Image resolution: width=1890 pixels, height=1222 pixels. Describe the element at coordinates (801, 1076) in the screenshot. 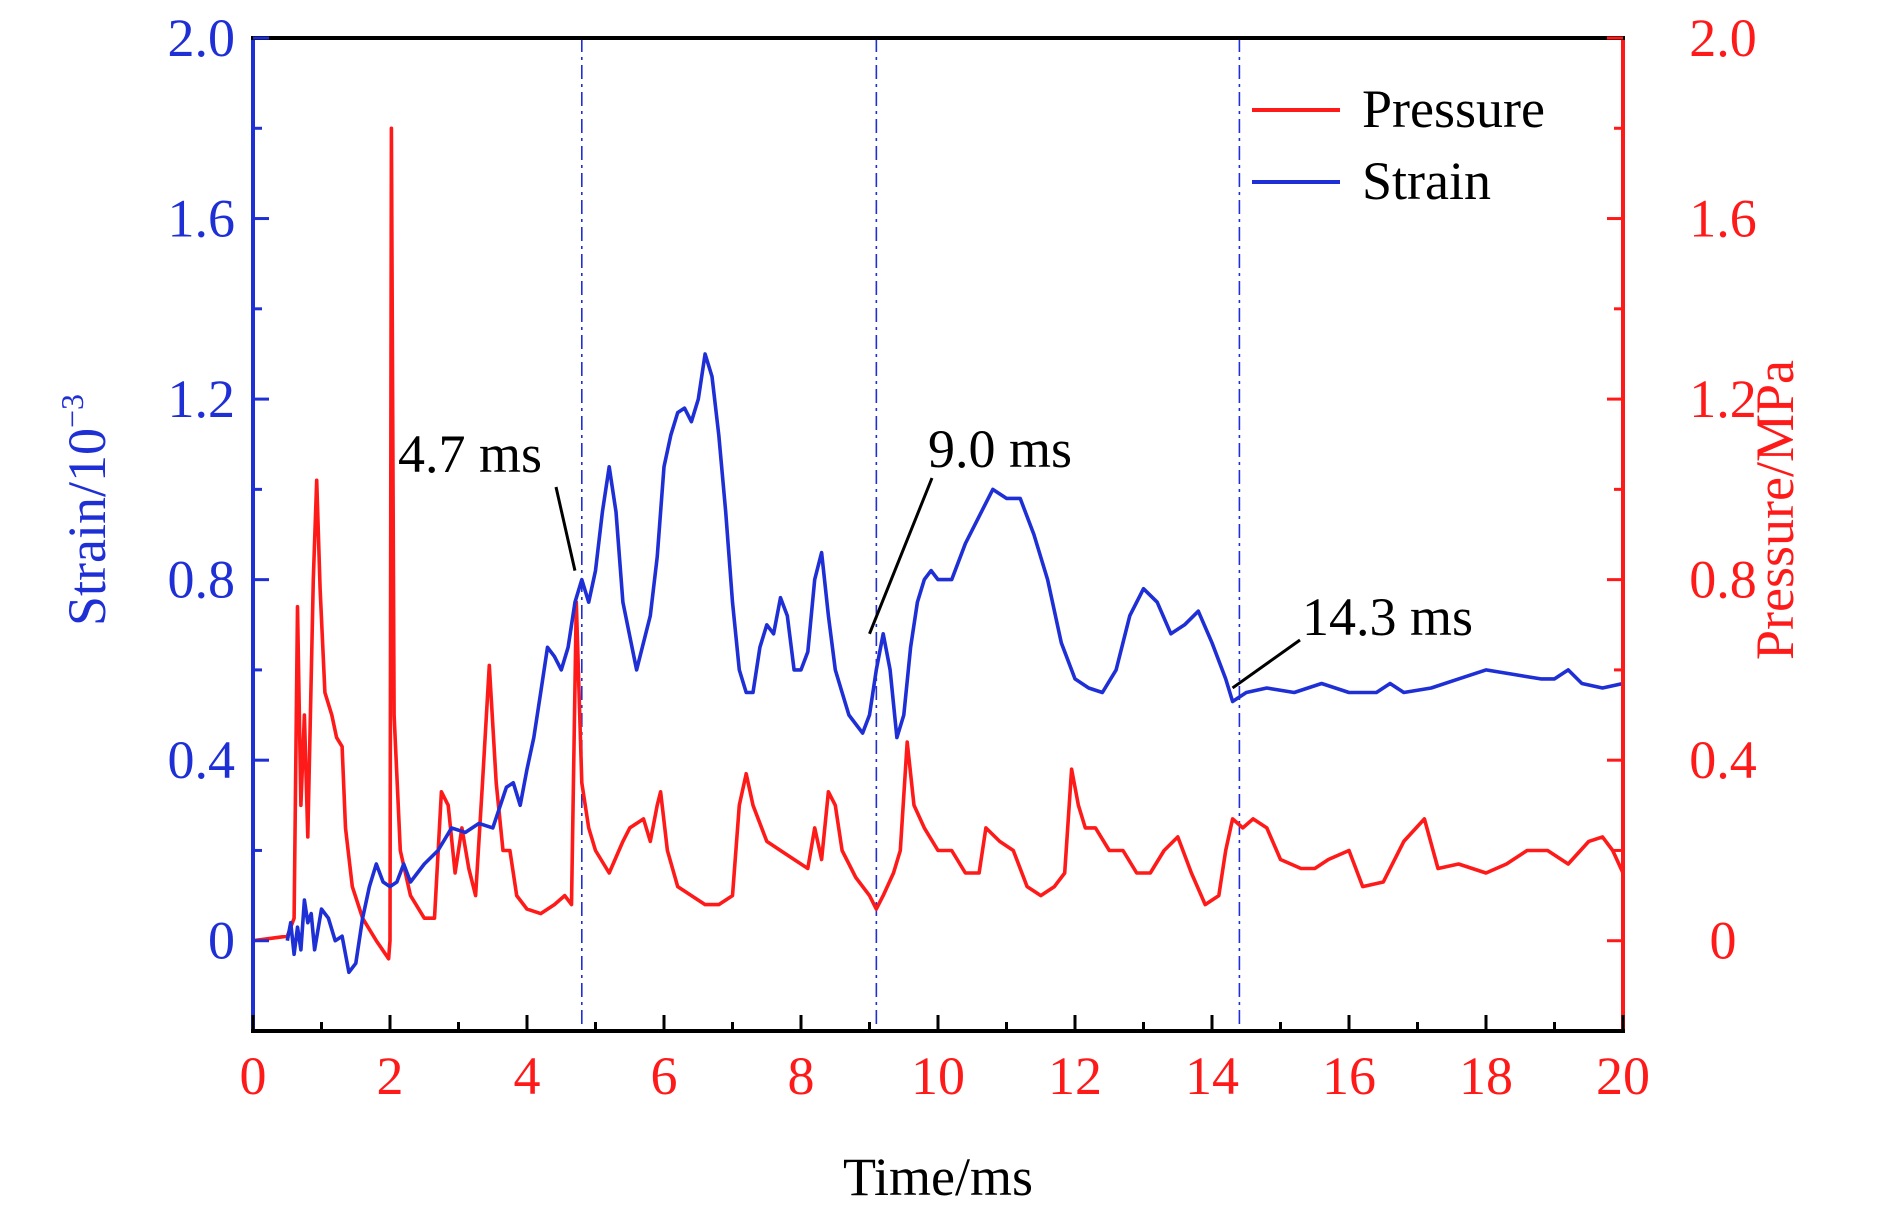

I see `x-tick-label: 8` at that location.